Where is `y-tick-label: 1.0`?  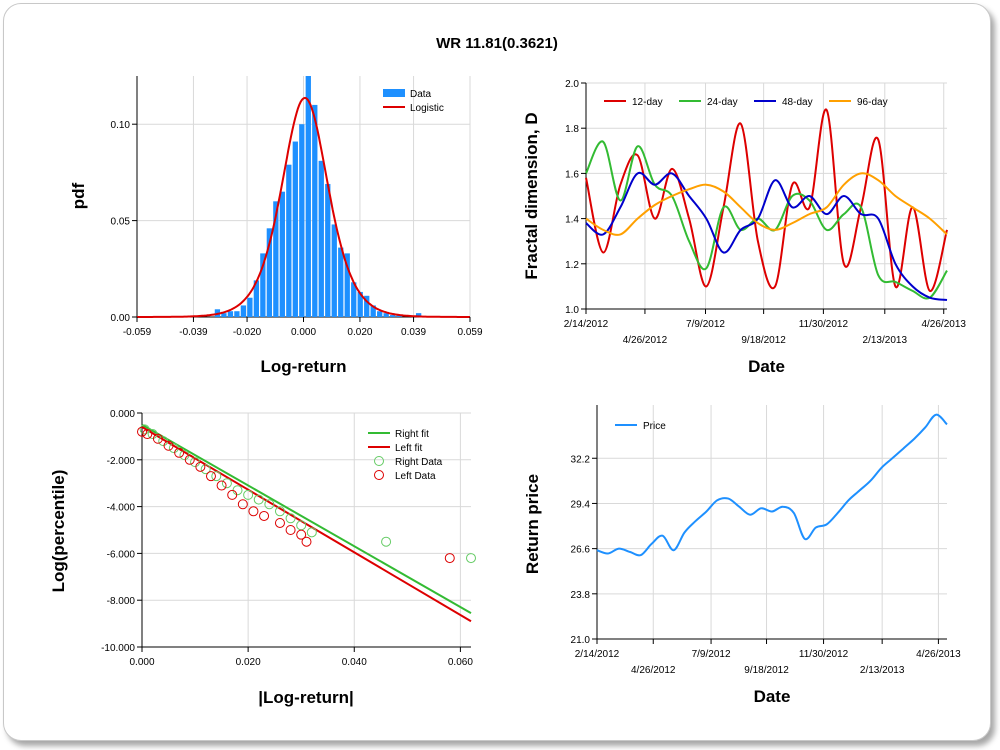
y-tick-label: 1.0 is located at coordinates (572, 310).